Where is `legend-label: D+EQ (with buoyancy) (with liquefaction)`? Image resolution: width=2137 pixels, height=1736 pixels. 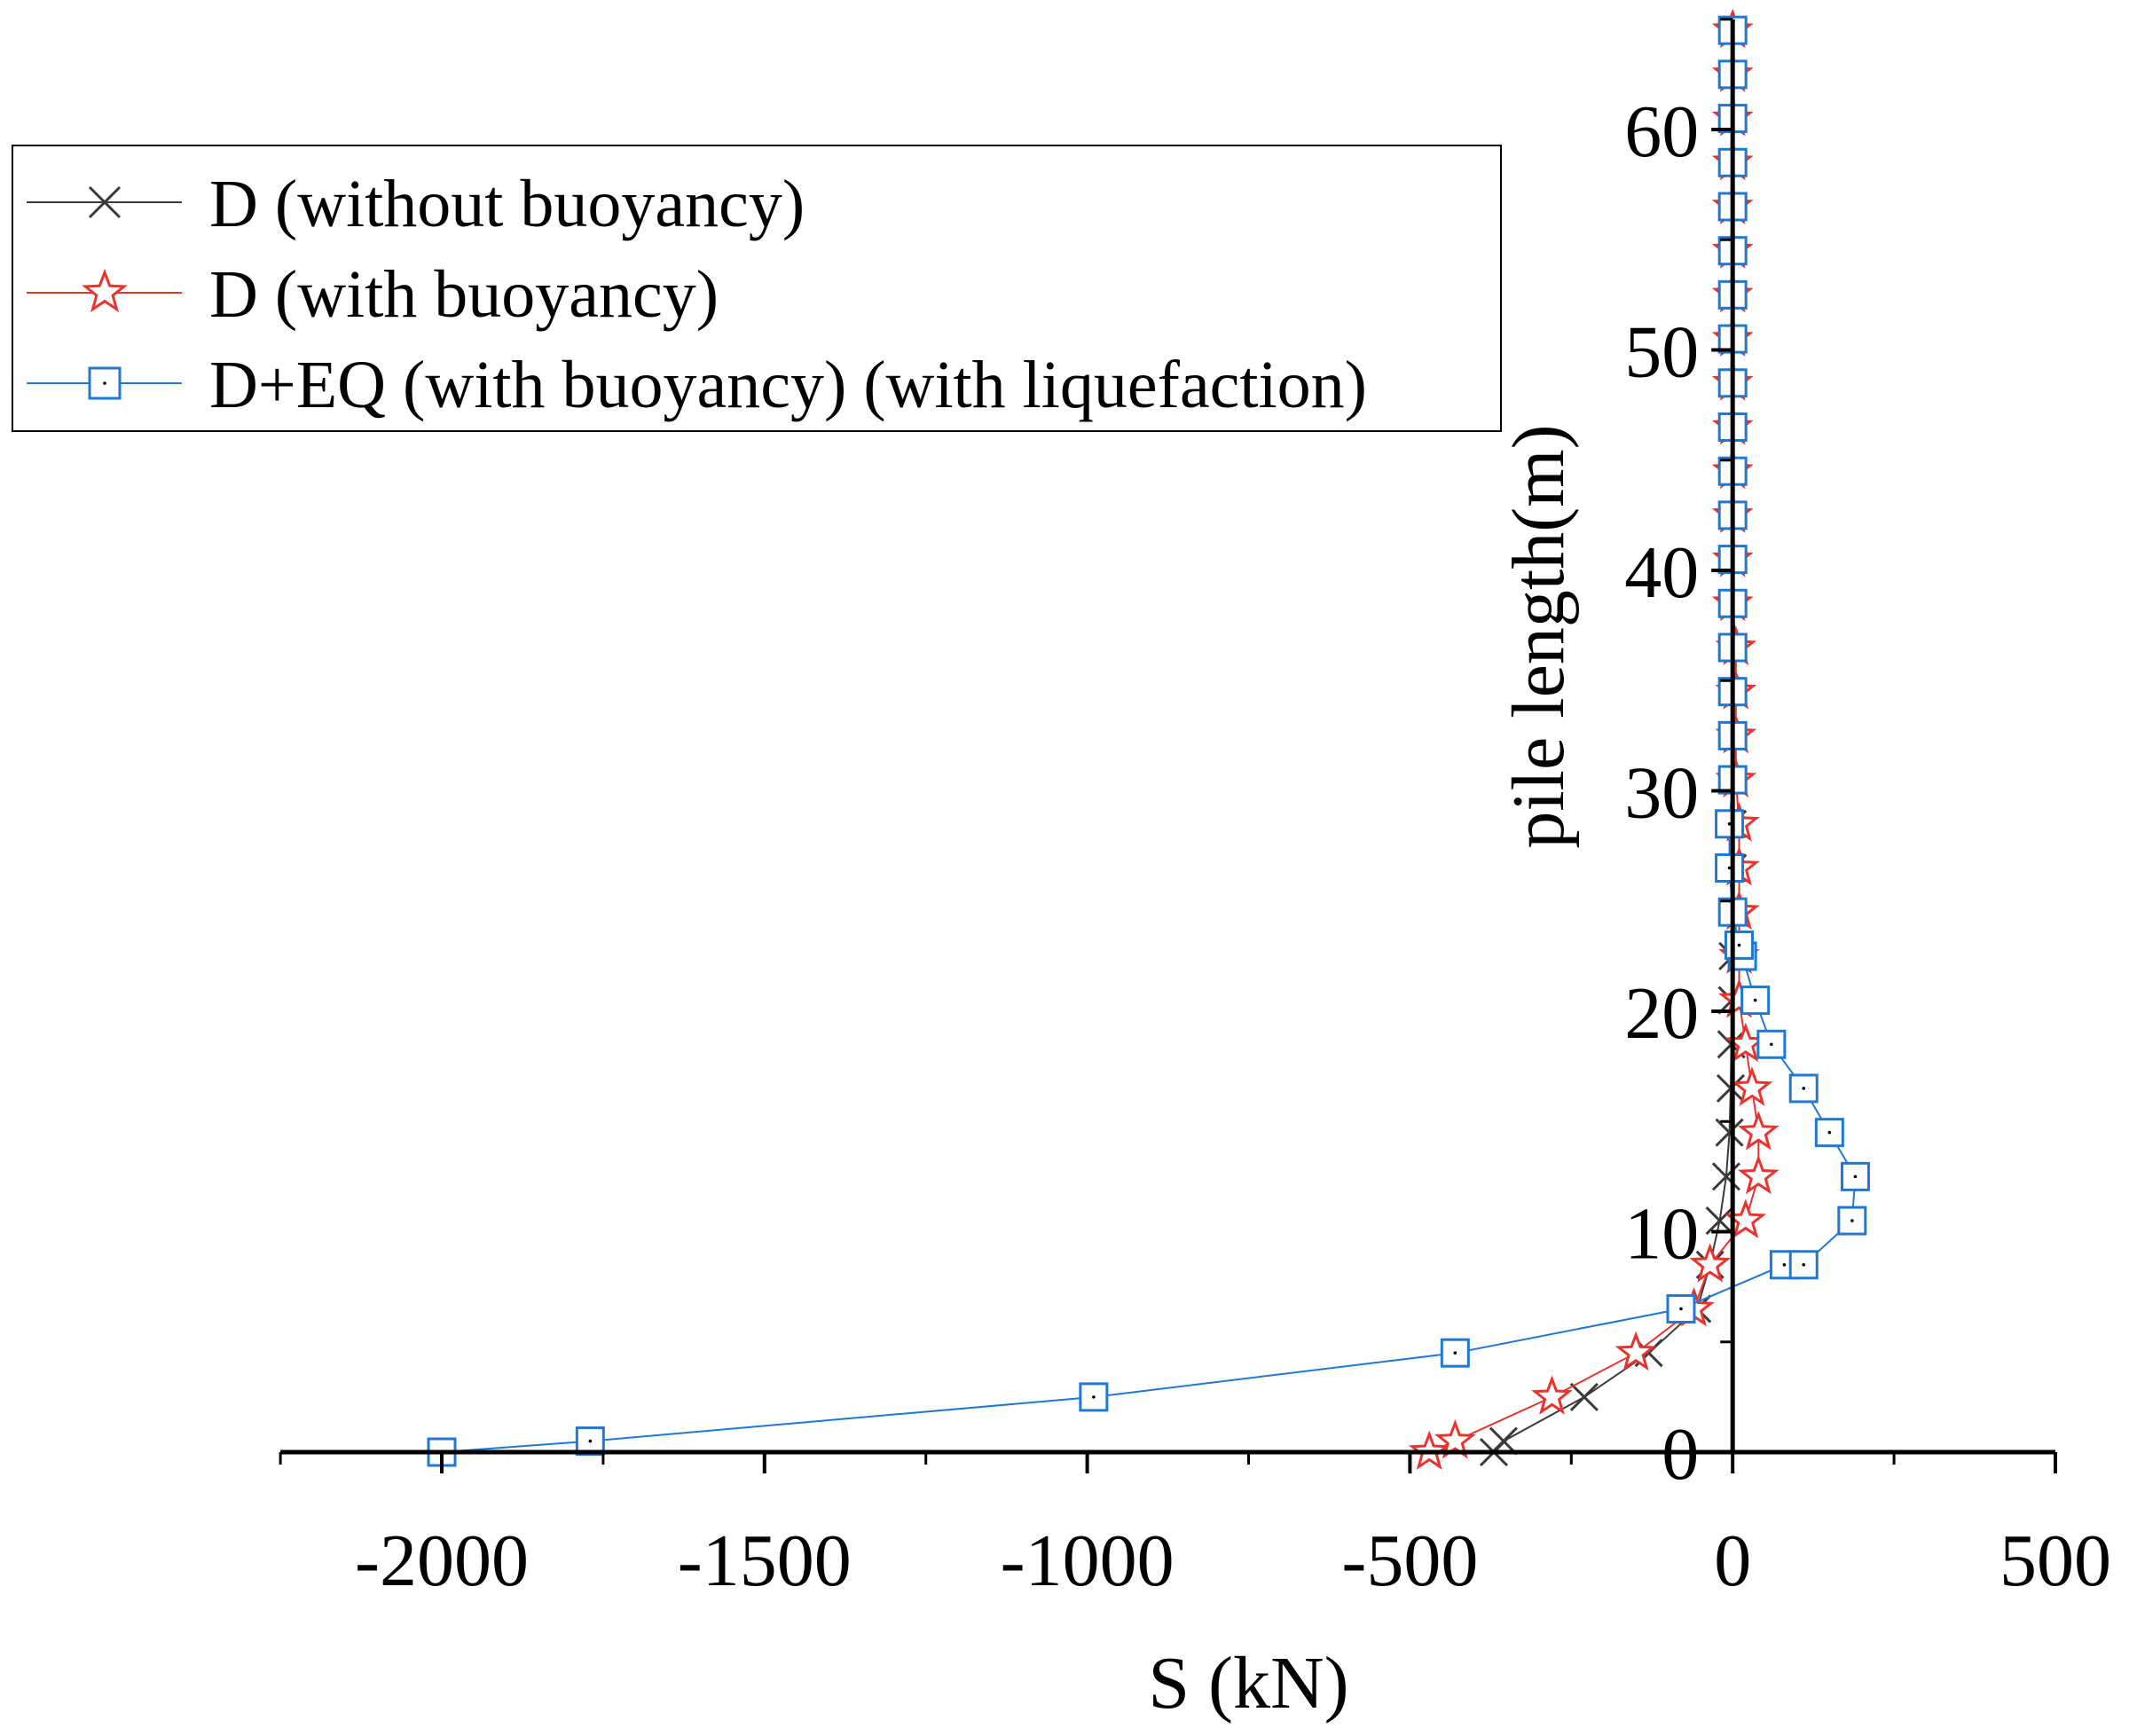
legend-label: D+EQ (with buoyancy) (with liquefaction) is located at coordinates (788, 385).